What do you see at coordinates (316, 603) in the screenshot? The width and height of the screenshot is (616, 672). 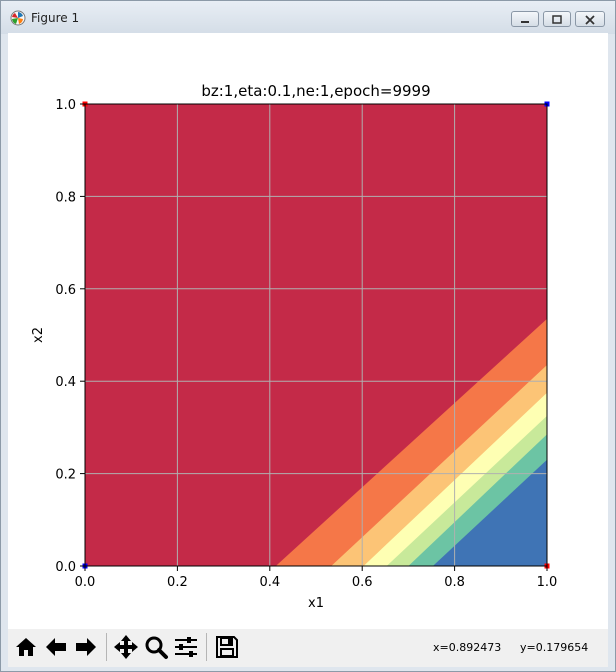 I see `x-axis-label: x1` at bounding box center [316, 603].